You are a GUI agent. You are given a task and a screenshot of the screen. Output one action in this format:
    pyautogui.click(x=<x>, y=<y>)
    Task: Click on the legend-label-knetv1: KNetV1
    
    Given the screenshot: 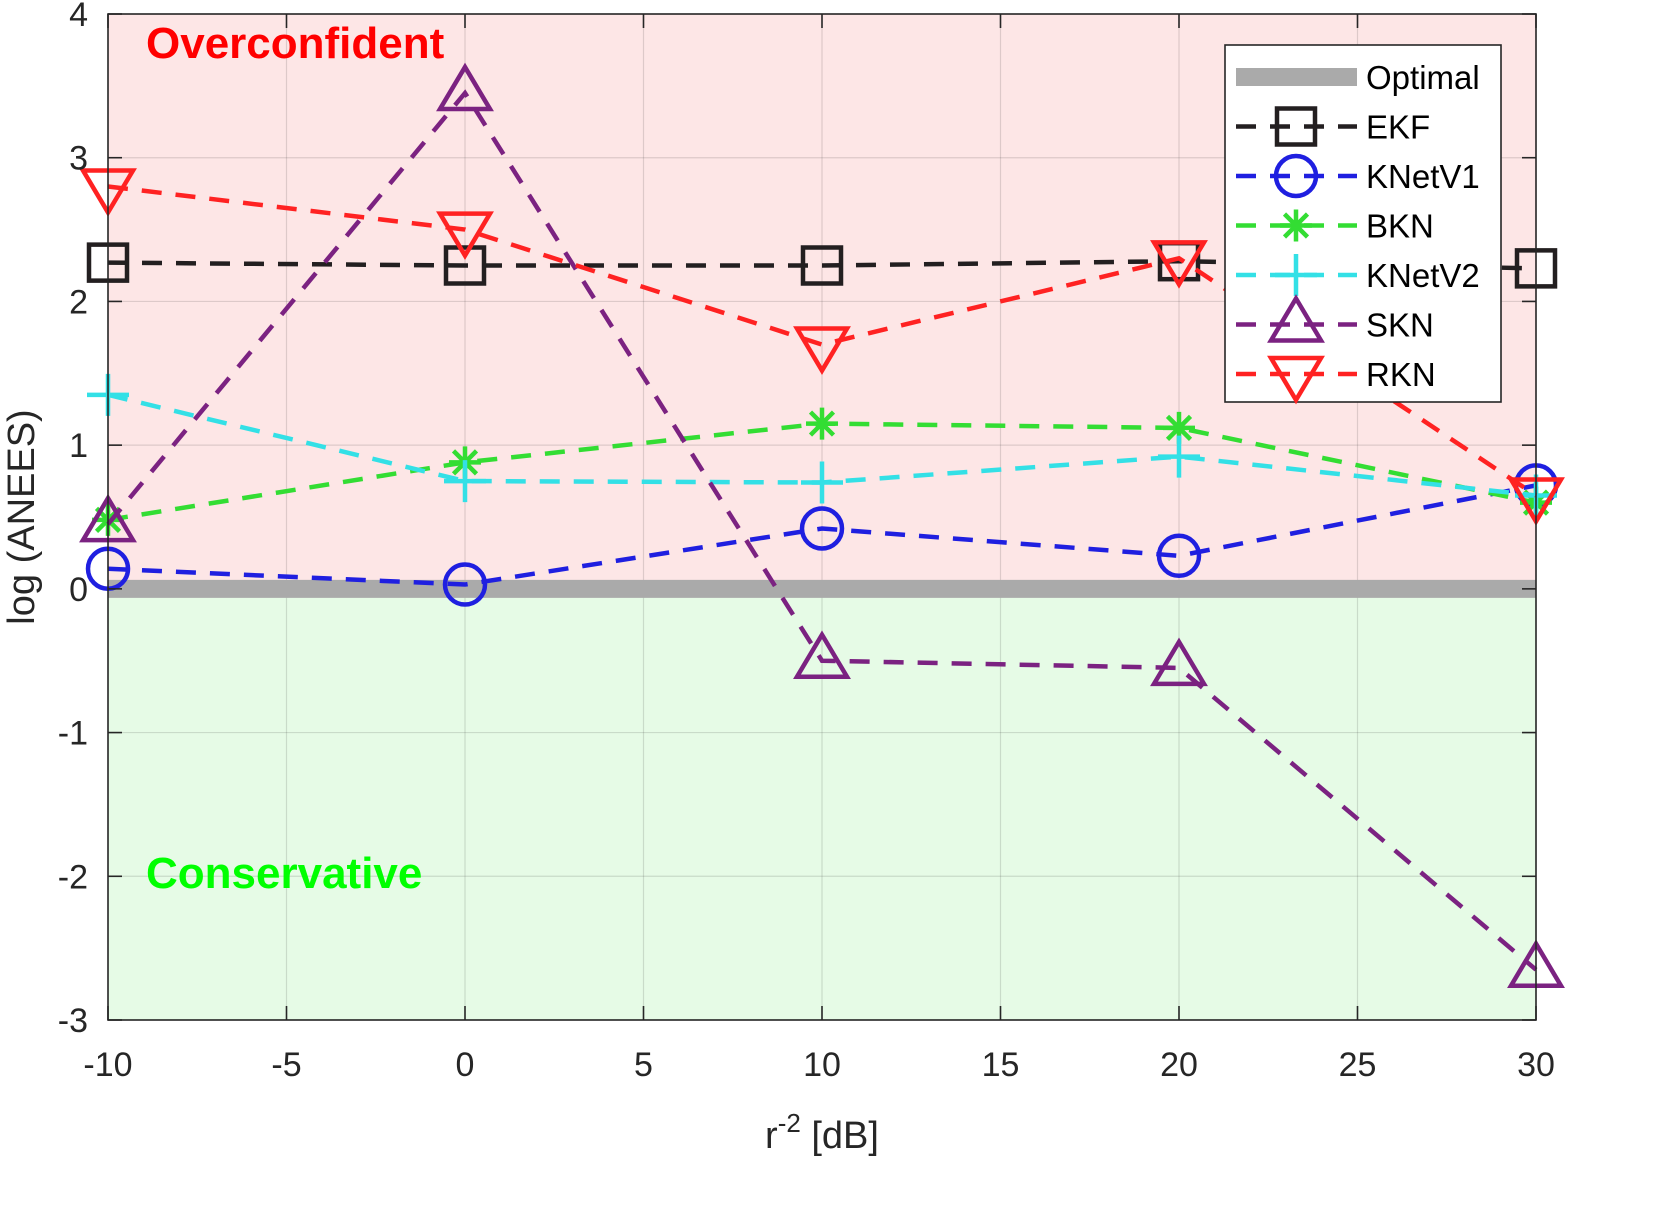 What is the action you would take?
    pyautogui.click(x=1423, y=176)
    